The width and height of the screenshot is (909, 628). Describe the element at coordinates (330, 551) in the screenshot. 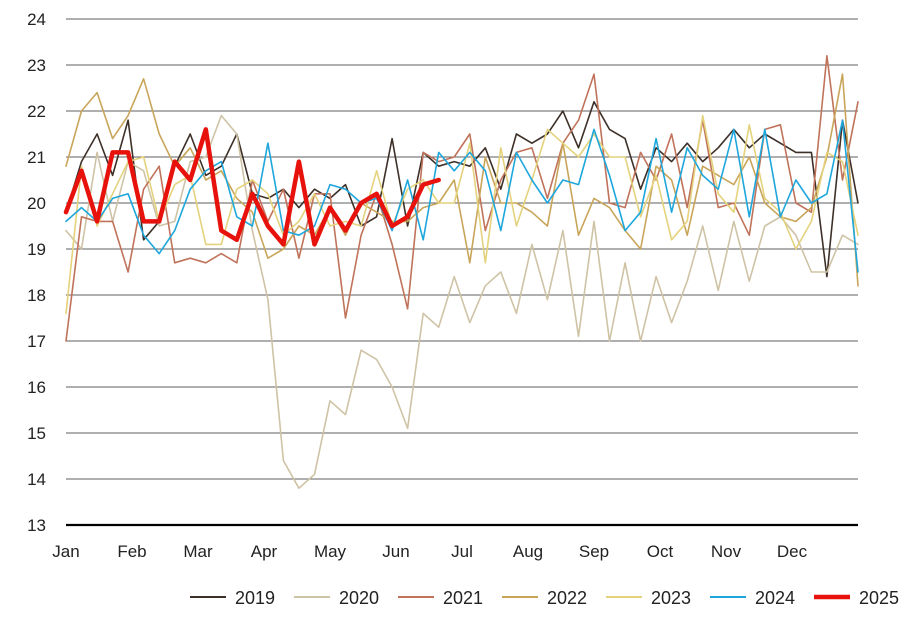

I see `x-tick-label: May` at that location.